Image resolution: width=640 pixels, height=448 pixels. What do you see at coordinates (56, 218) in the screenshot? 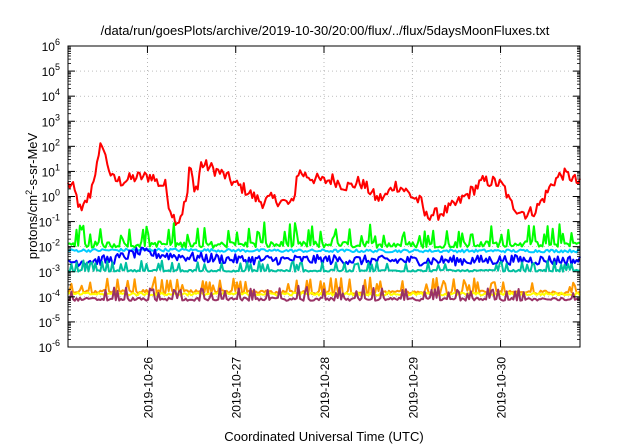
I see `y-tick-label-exponent: -1` at bounding box center [56, 218].